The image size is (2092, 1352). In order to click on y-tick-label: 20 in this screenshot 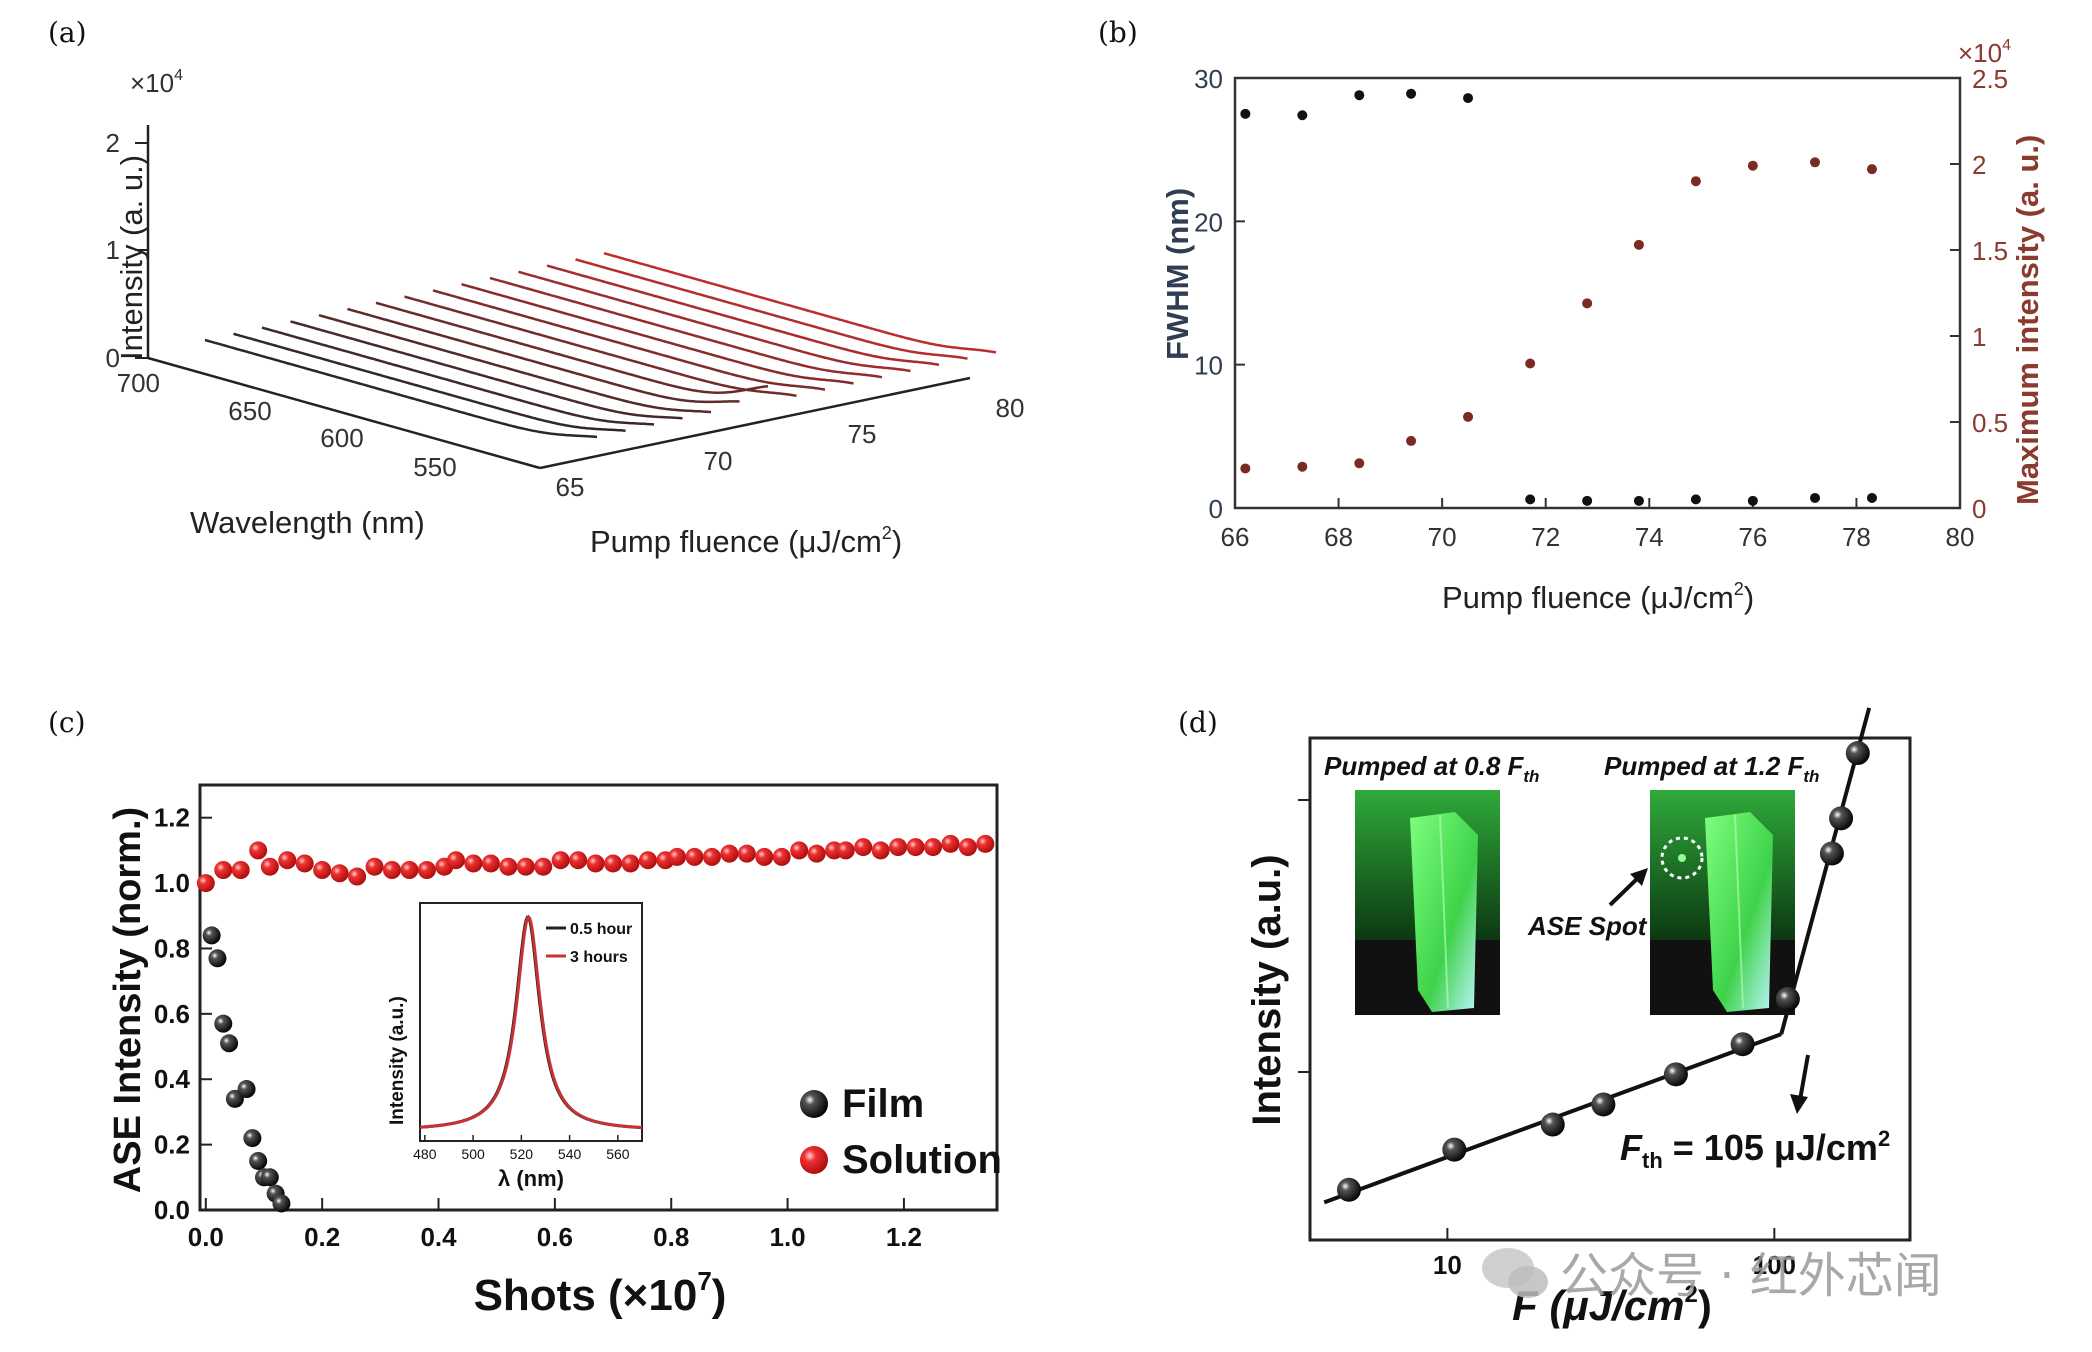, I will do `click(1208, 222)`.